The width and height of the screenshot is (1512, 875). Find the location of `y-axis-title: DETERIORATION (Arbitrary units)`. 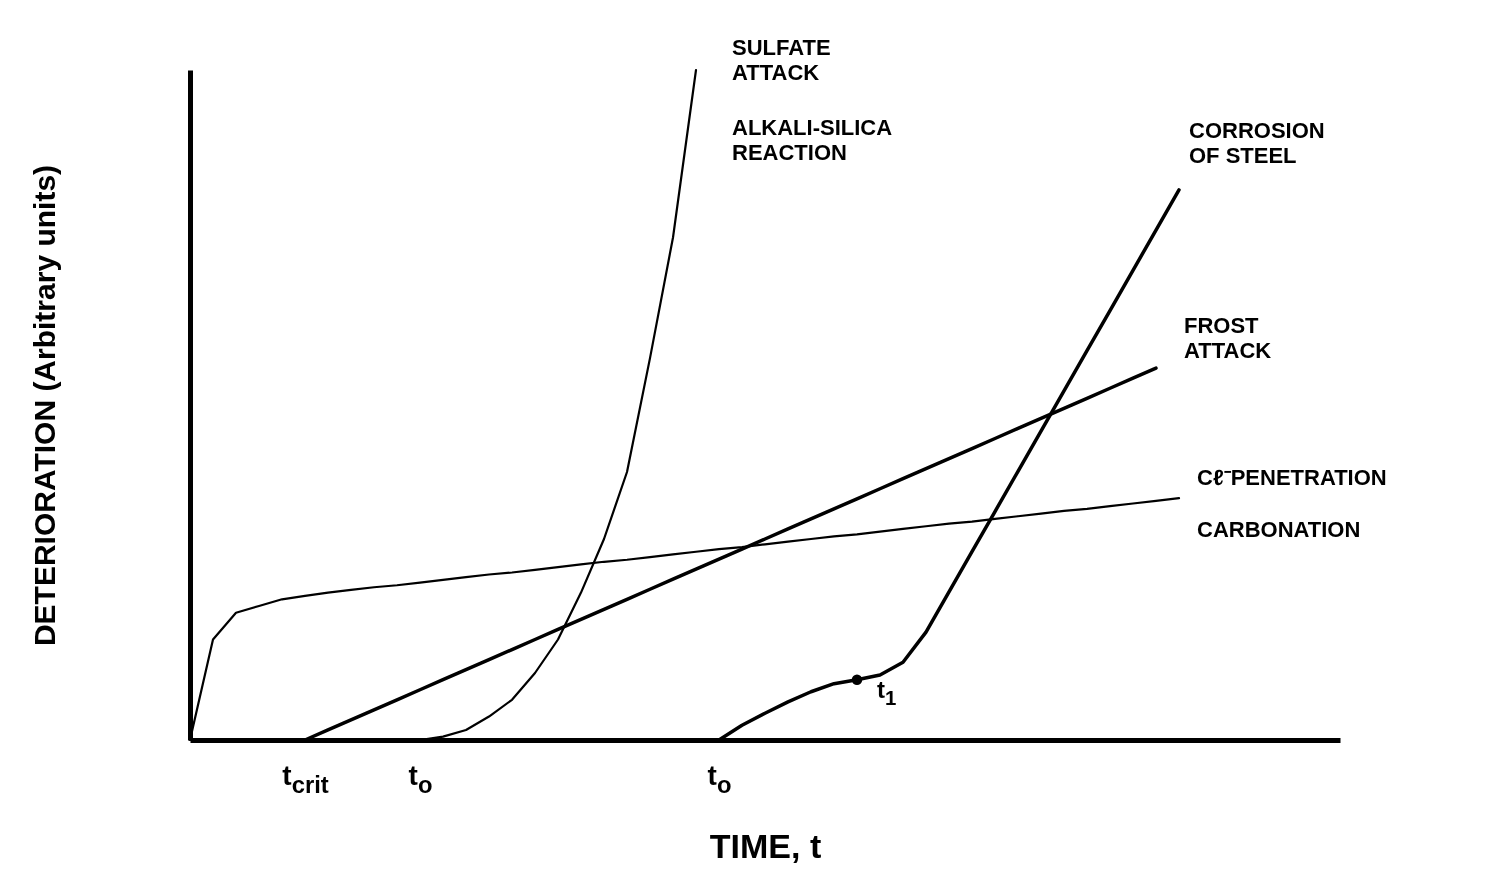

y-axis-title: DETERIORATION (Arbitrary units) is located at coordinates (44, 405).